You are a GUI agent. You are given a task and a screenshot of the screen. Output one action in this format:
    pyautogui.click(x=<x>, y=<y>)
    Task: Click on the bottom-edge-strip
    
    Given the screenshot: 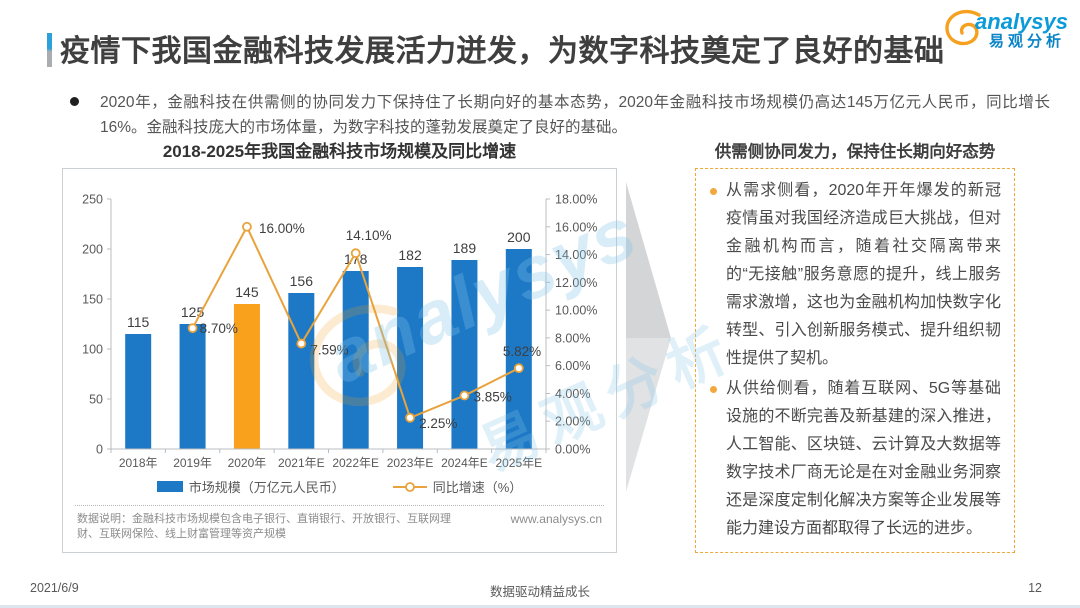 What is the action you would take?
    pyautogui.click(x=540, y=606)
    